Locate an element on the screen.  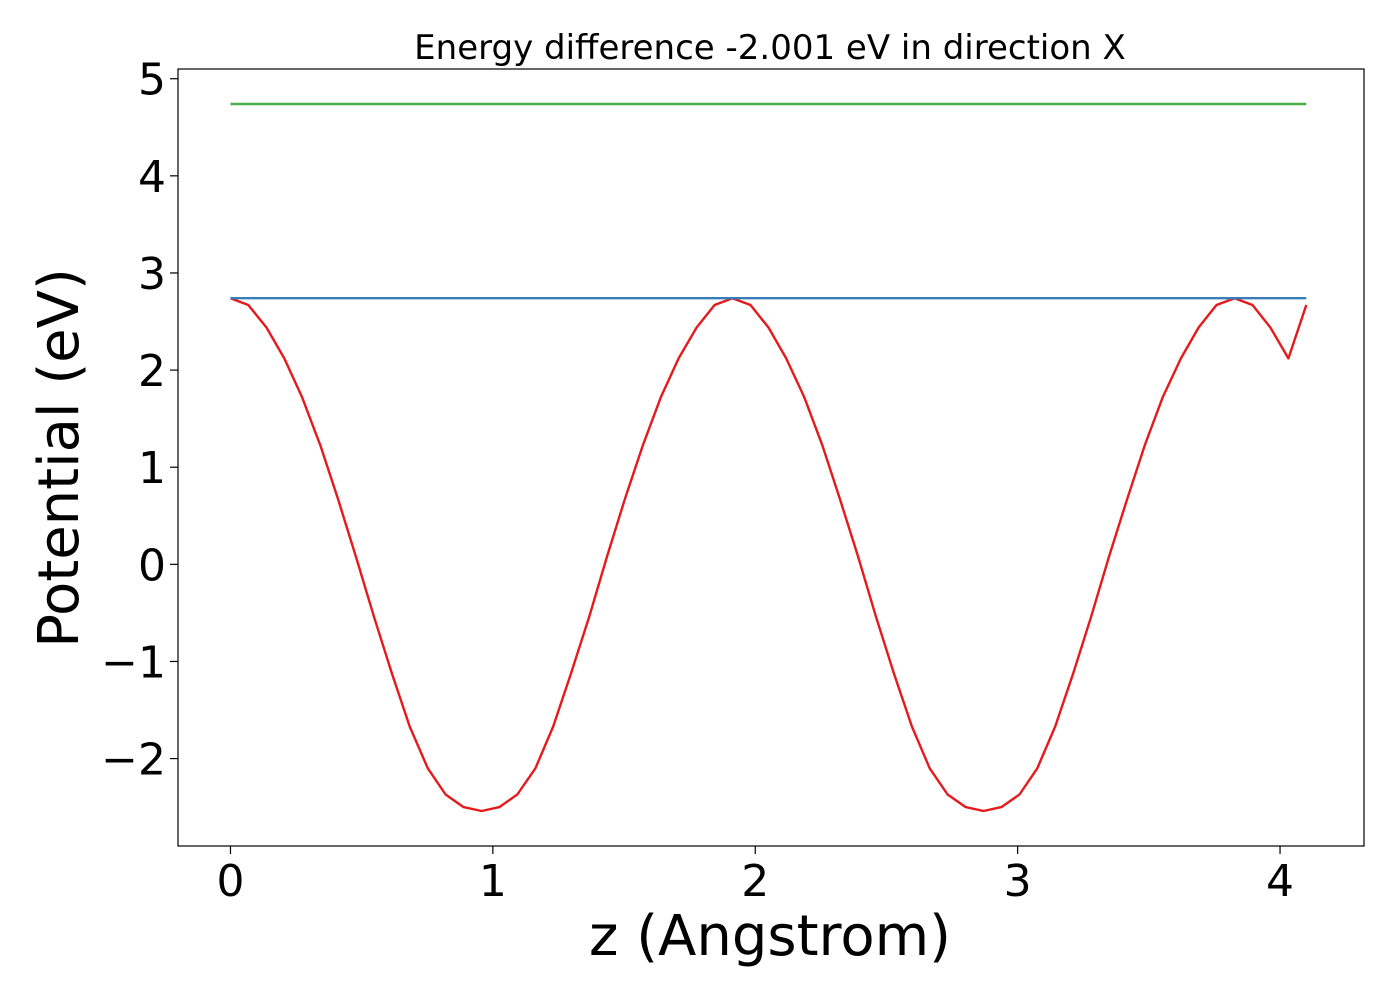
y-tick-label: −2 is located at coordinates (133, 760).